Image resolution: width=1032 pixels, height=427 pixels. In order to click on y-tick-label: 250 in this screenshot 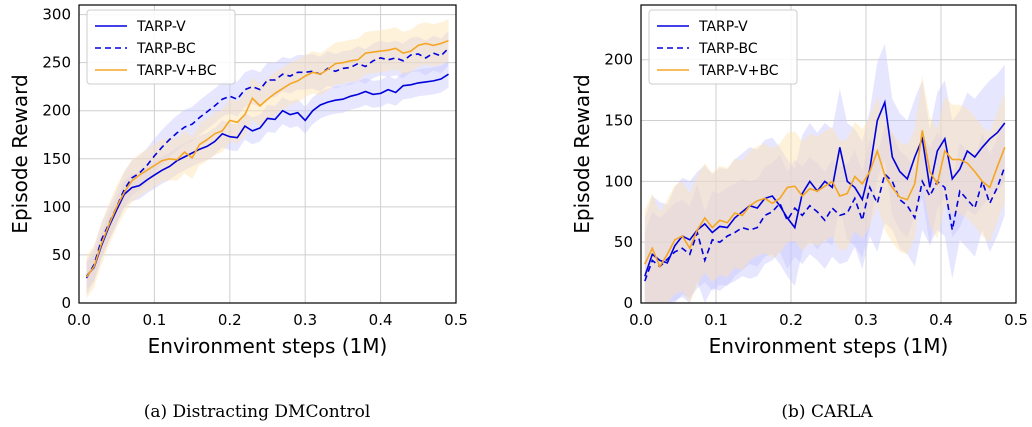, I will do `click(56, 63)`.